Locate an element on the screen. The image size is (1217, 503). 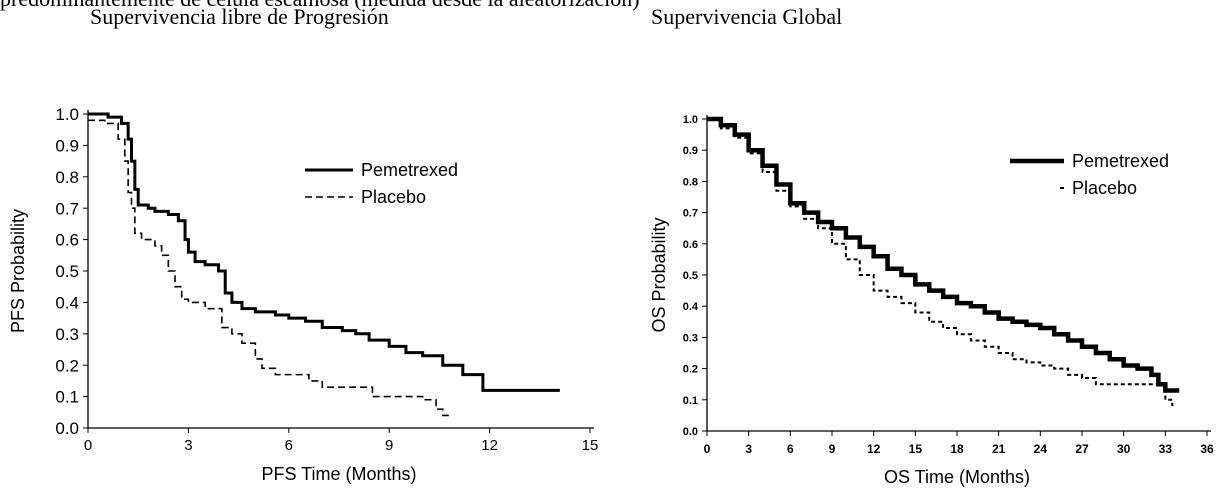
pfs-x-tick-label: 3 is located at coordinates (188, 445).